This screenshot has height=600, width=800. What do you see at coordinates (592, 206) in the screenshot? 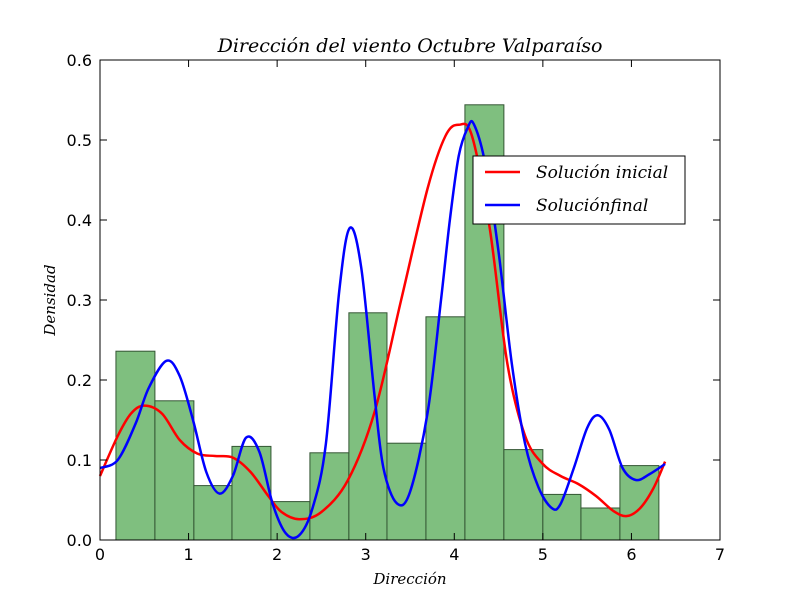
I see `legend-label-solucion-final: Soluciónfinal` at bounding box center [592, 206].